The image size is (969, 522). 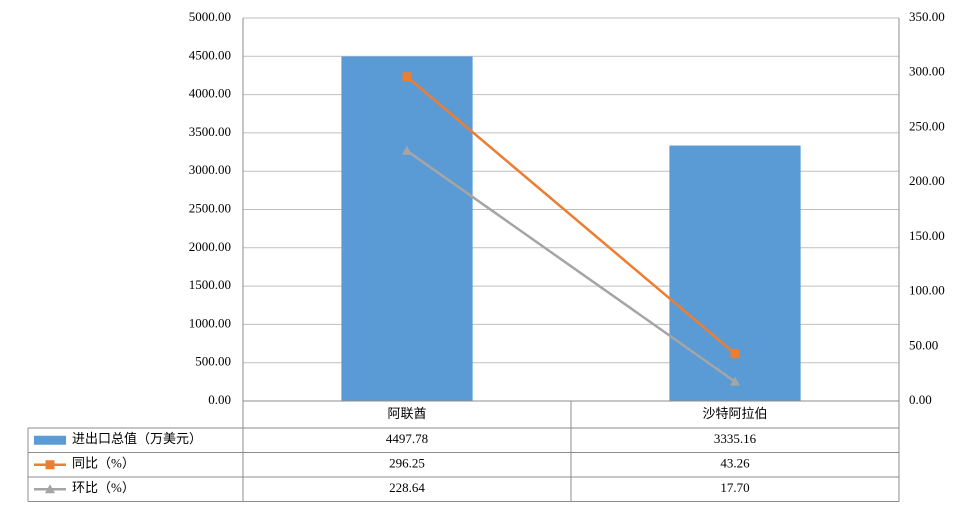 I want to click on y-tick-label: 0.00, so click(x=219, y=399).